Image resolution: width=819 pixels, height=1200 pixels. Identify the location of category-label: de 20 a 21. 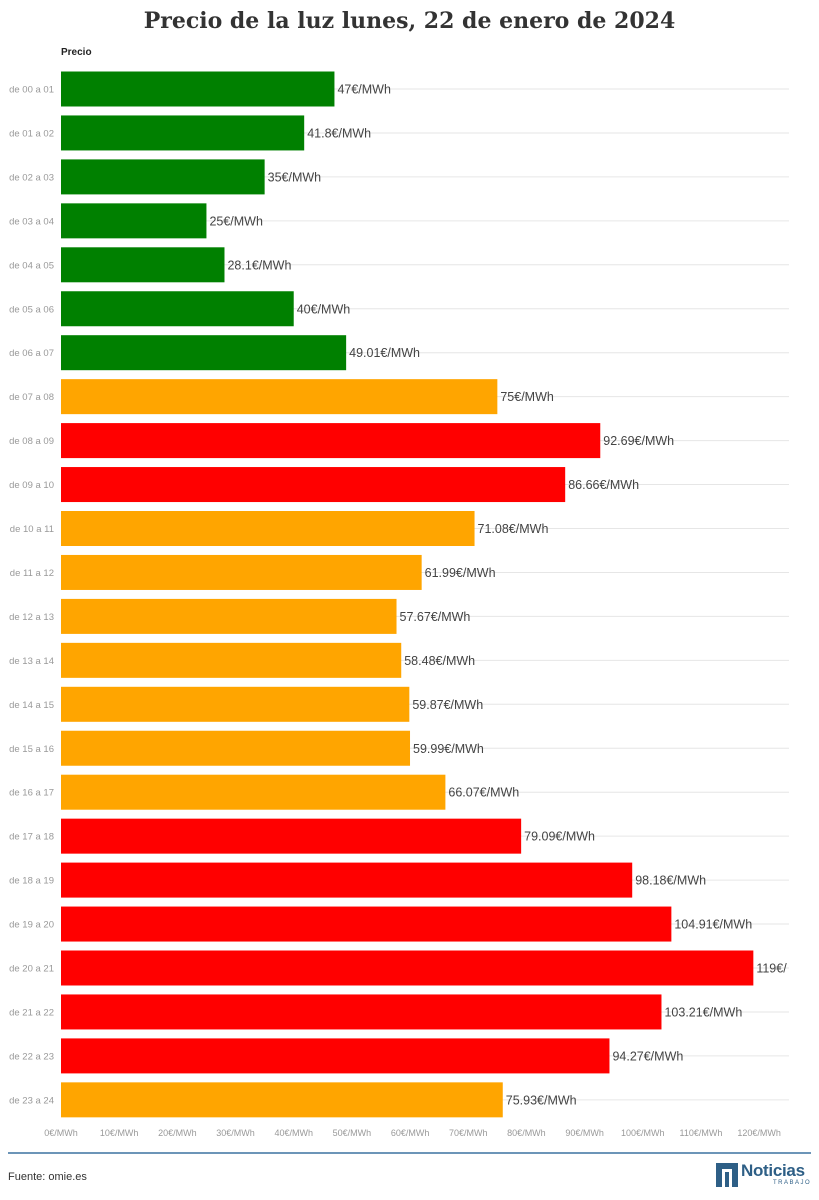
(31, 969).